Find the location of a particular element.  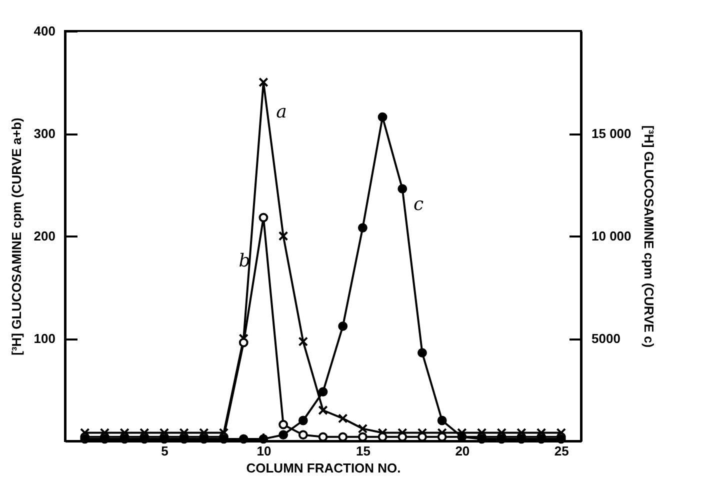

x-tick-label: 5 is located at coordinates (164, 451).